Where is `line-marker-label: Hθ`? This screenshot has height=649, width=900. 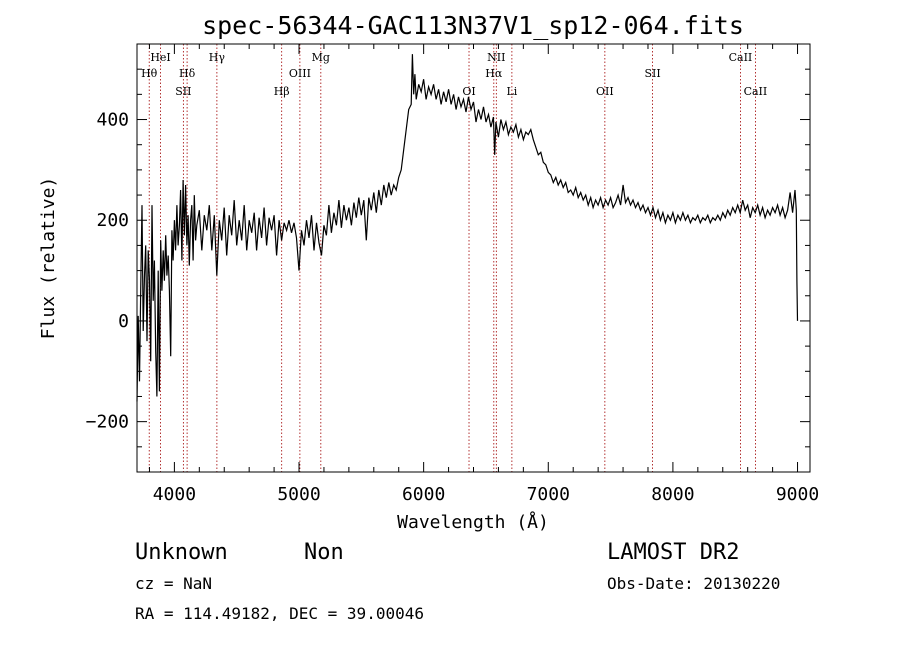 line-marker-label: Hθ is located at coordinates (149, 73).